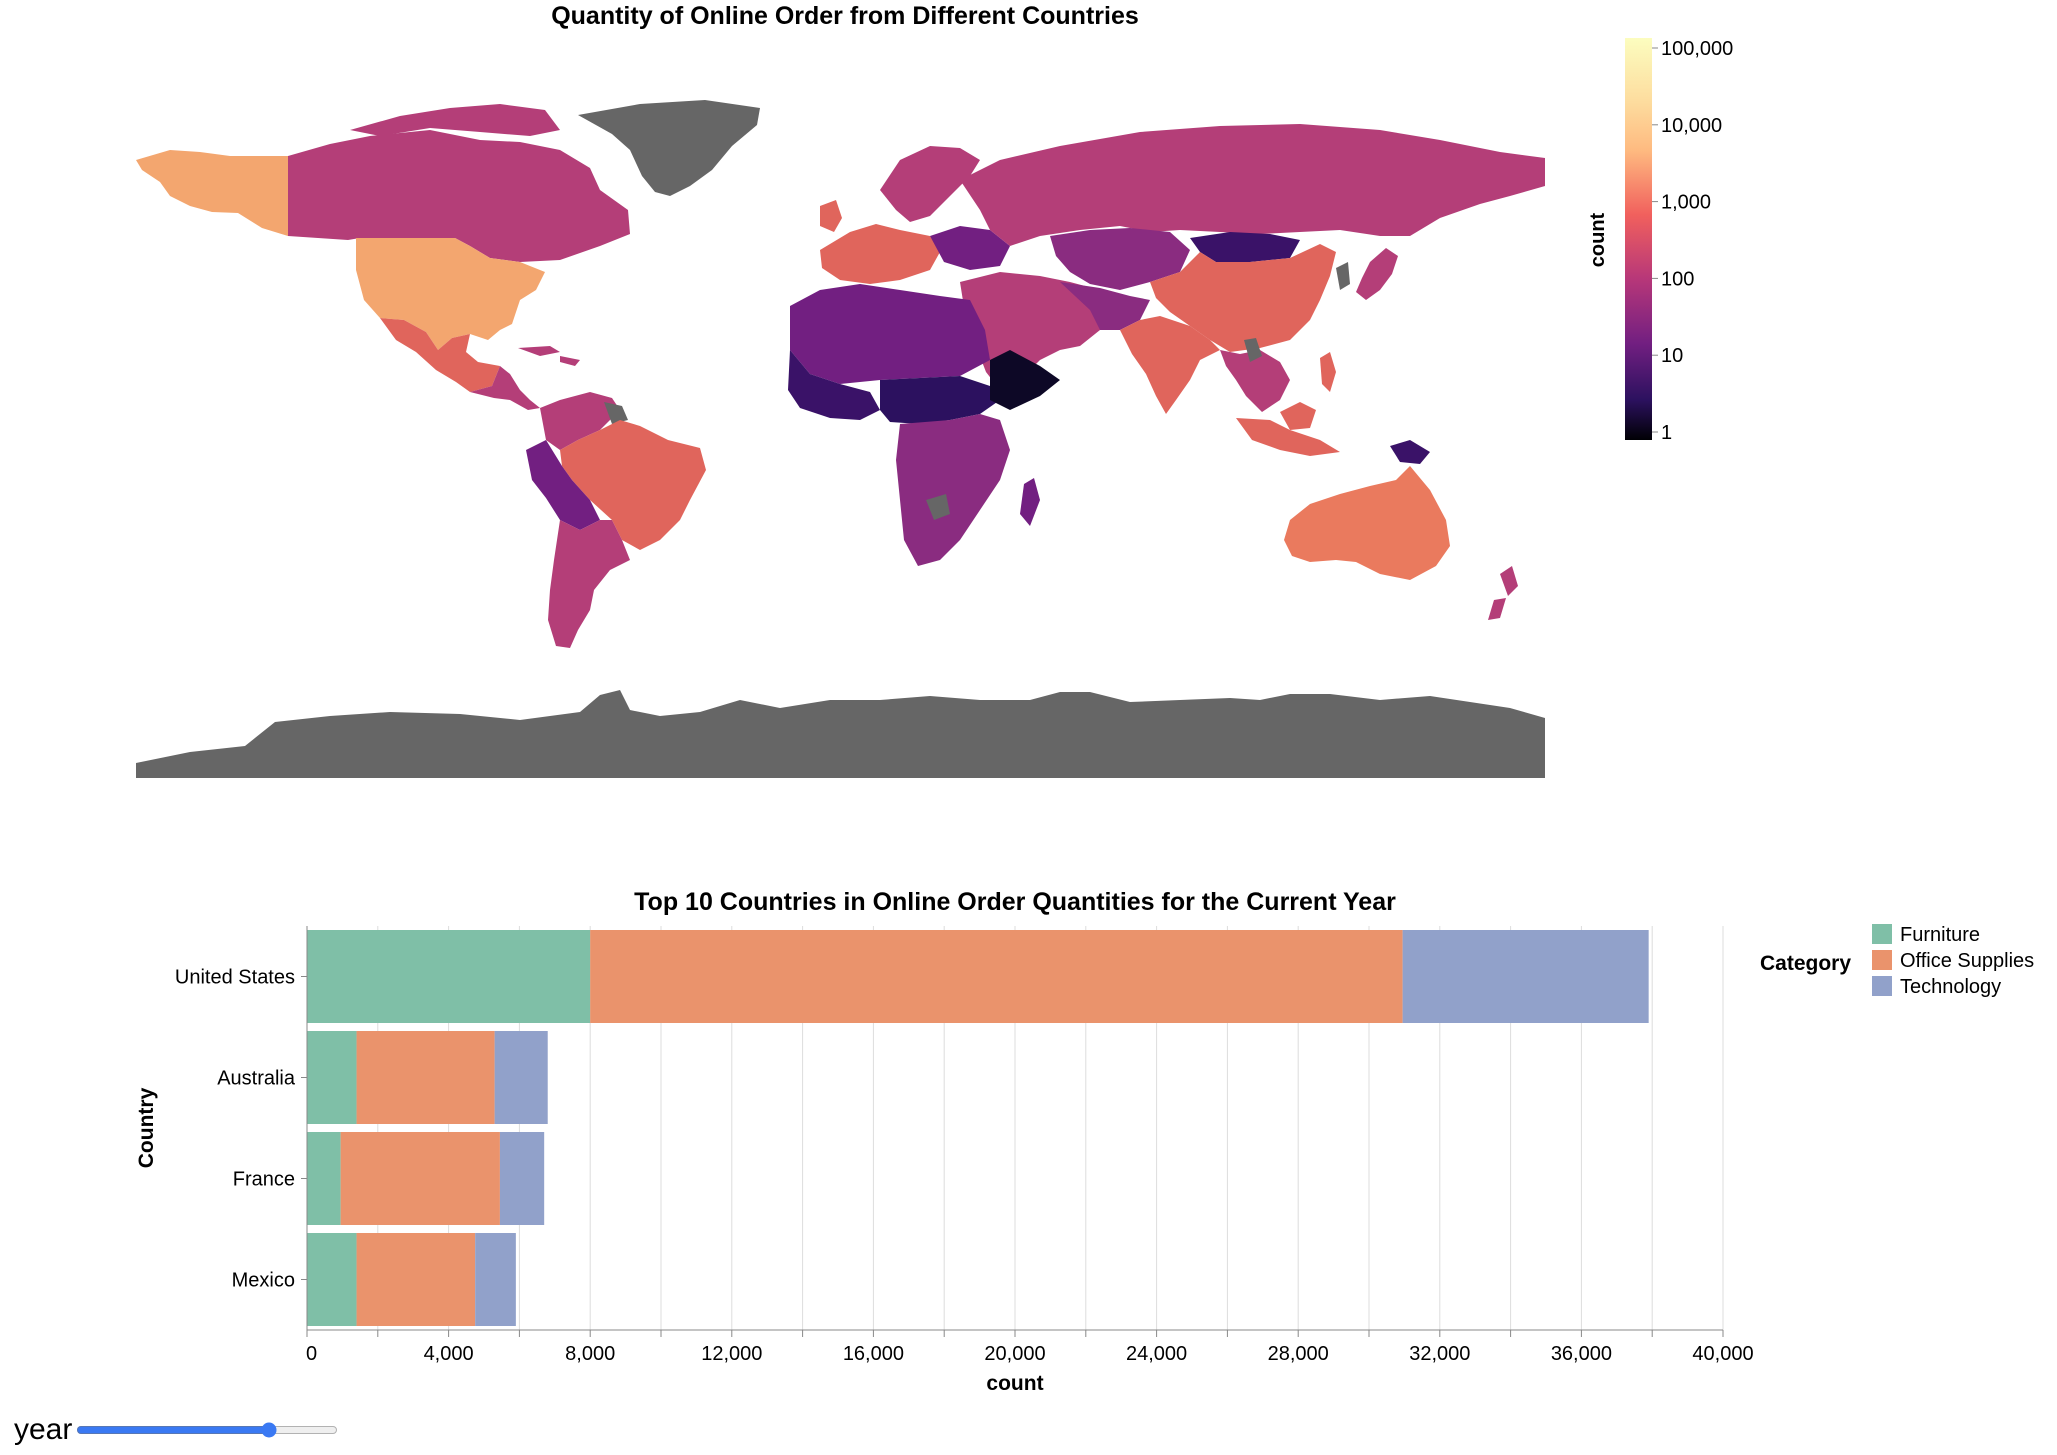 The image size is (2057, 1455). Describe the element at coordinates (1298, 1354) in the screenshot. I see `x-tick-label: 28,000` at that location.